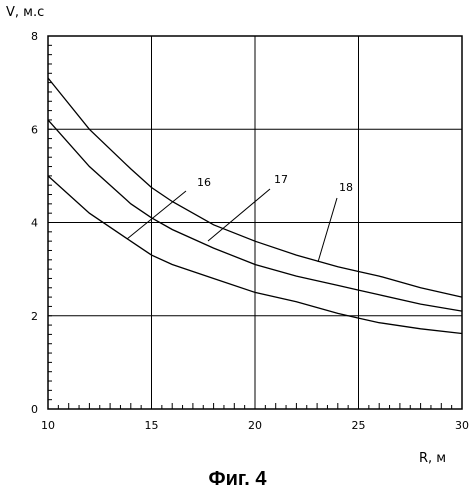 The width and height of the screenshot is (475, 499). Describe the element at coordinates (462, 425) in the screenshot. I see `x-tick-label: 30` at that location.